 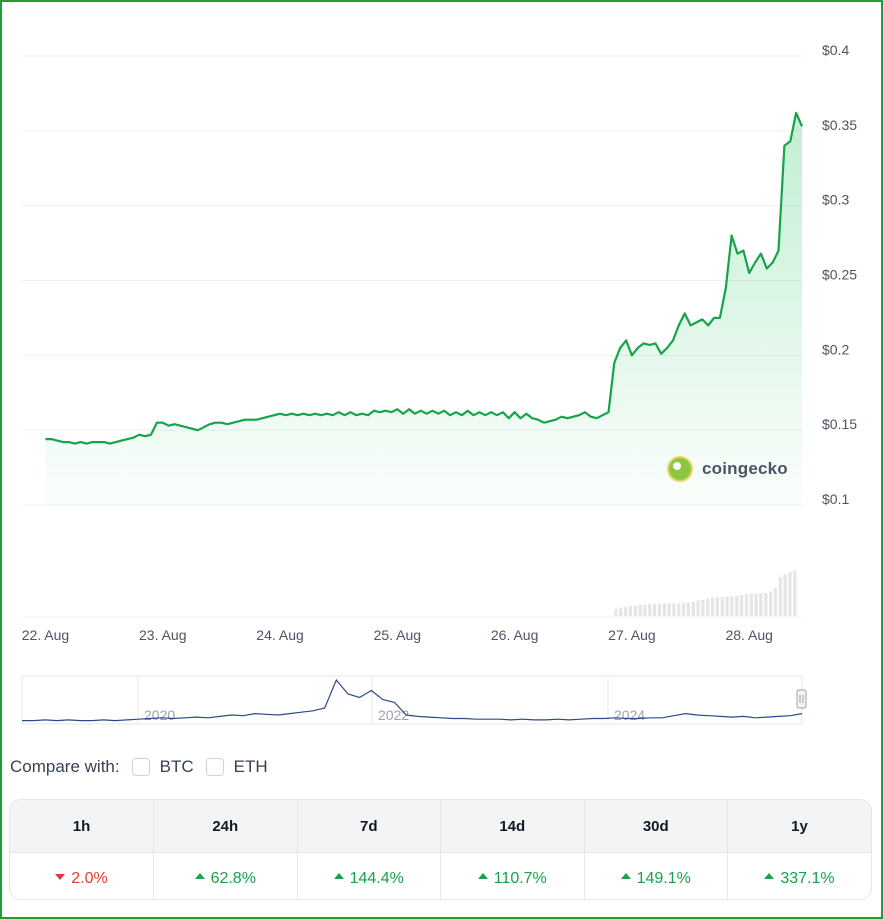 What do you see at coordinates (515, 635) in the screenshot?
I see `x-tick-label: 26. Aug` at bounding box center [515, 635].